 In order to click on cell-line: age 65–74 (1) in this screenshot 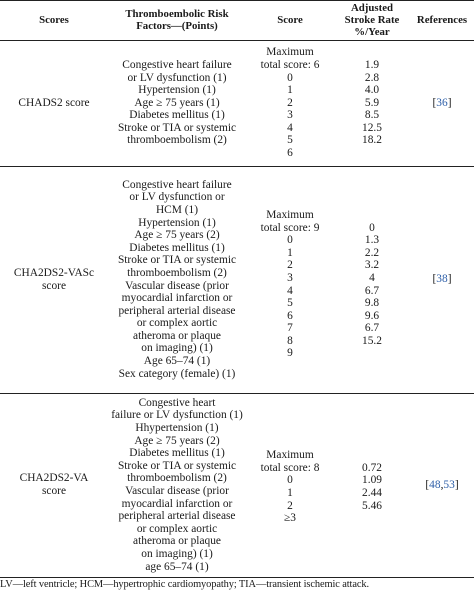, I will do `click(177, 566)`.